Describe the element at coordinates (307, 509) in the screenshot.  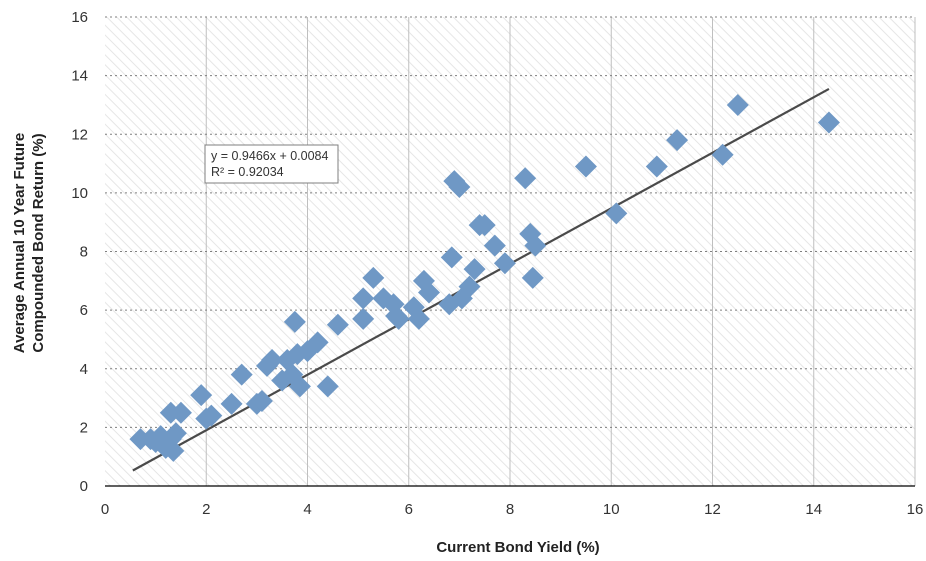
I see `x-tick-label: 4` at that location.